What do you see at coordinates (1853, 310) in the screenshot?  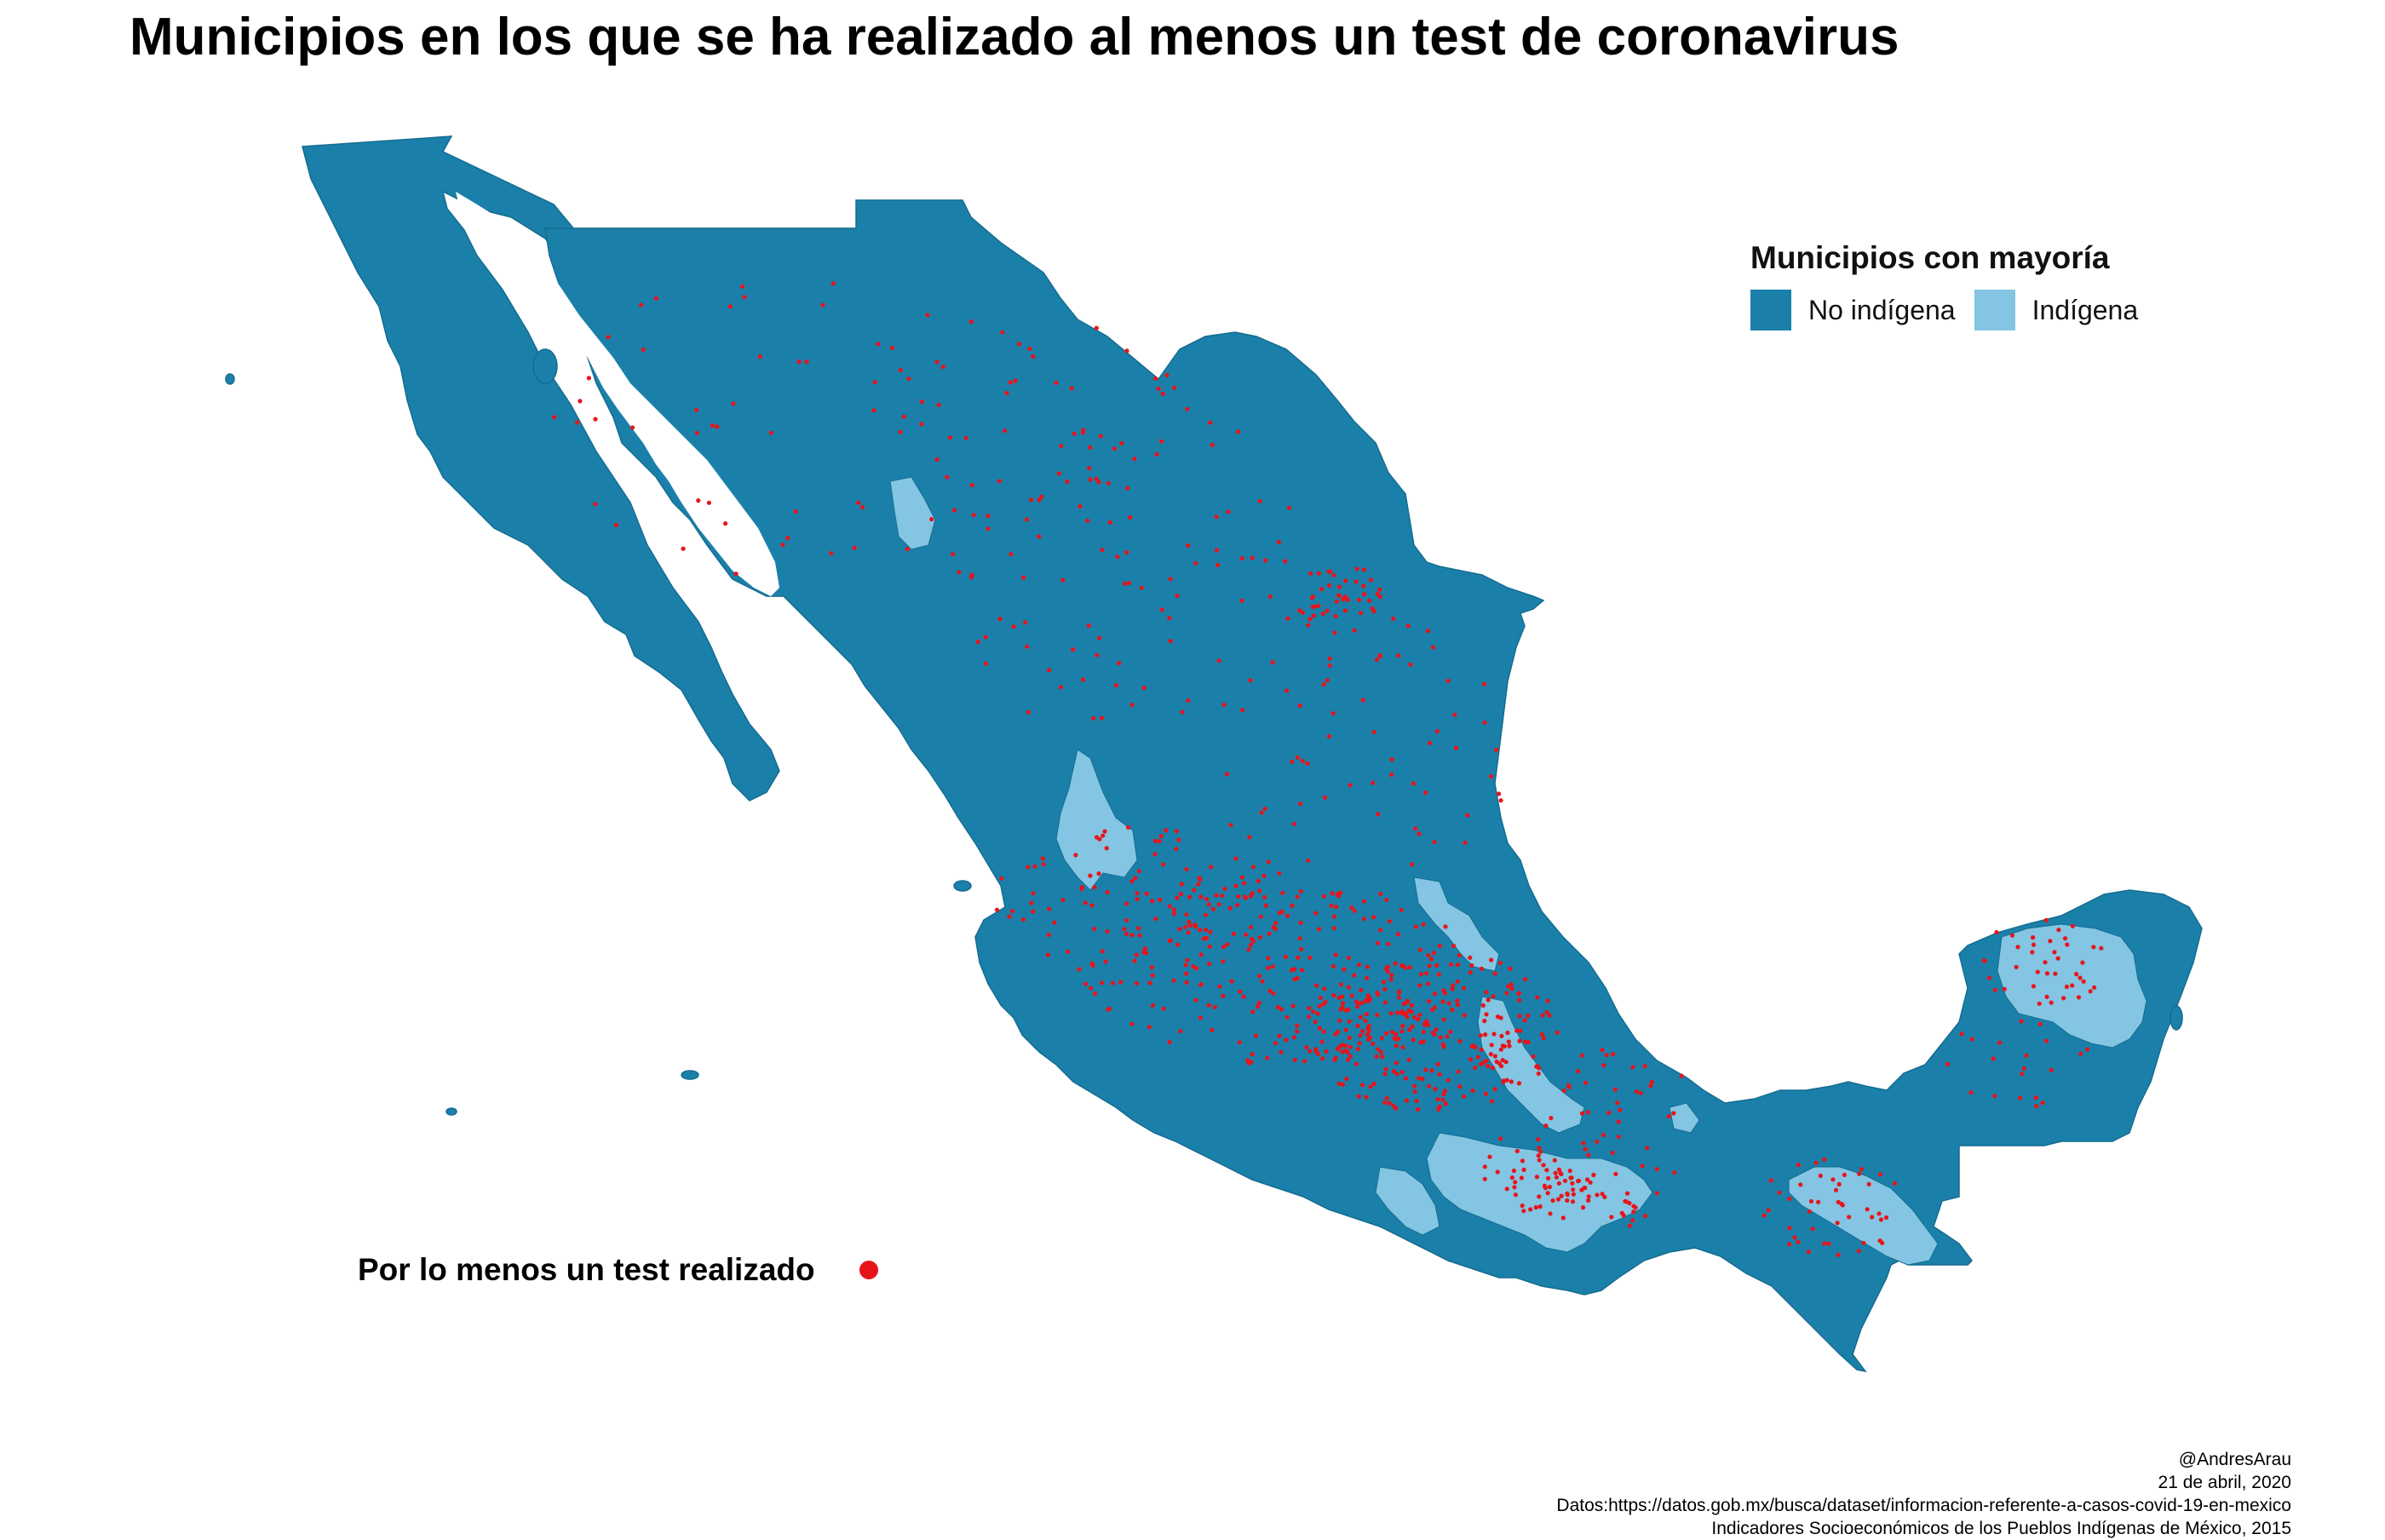 I see `legend-item-no-indigena: No indígena` at bounding box center [1853, 310].